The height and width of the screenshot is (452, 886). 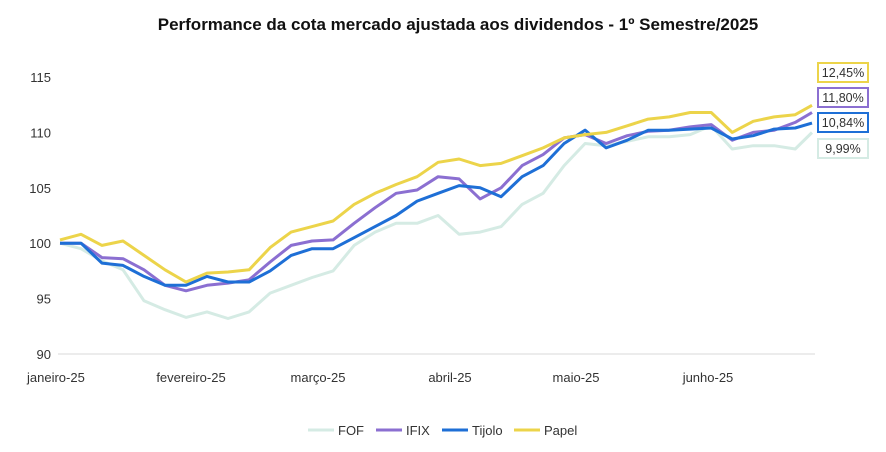 I want to click on legend-label: IFIX, so click(x=418, y=430).